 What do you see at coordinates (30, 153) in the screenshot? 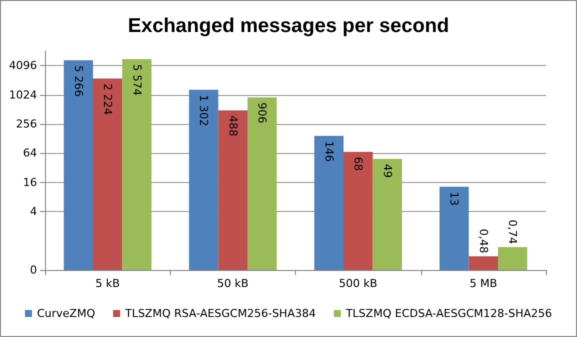
I see `y-tick-label: 64` at bounding box center [30, 153].